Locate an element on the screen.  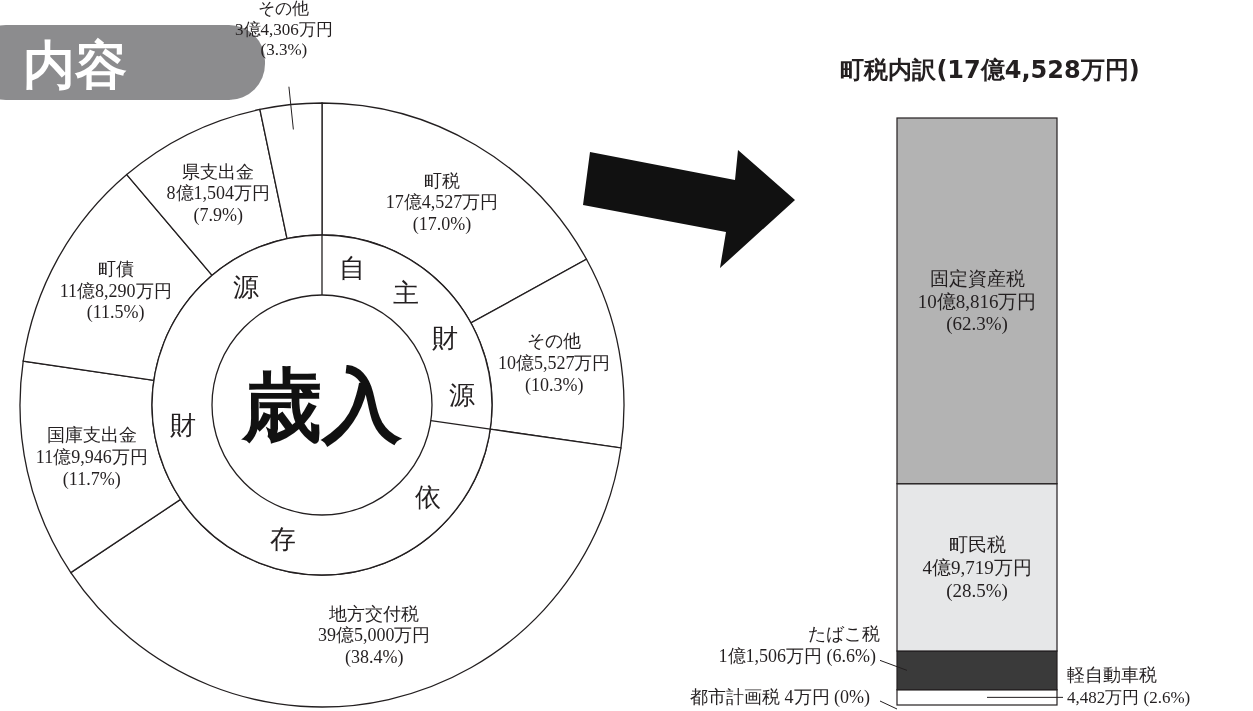
data-label: 17億4,527万円 (17.0%) is located at coordinates (442, 213).